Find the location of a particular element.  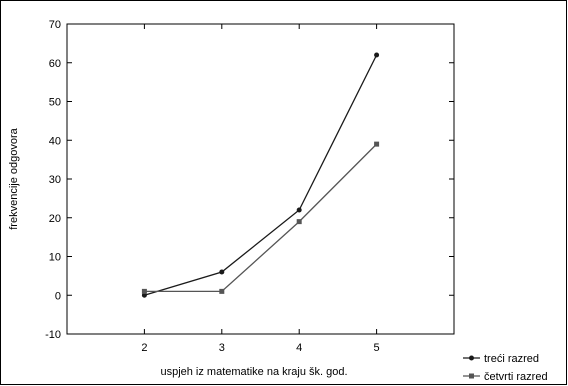

x-tick-label: 5 is located at coordinates (377, 348).